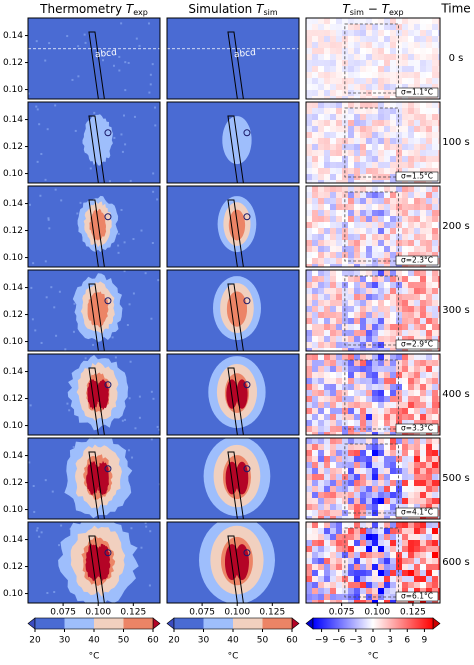 This screenshot has height=665, width=474. What do you see at coordinates (13, 120) in the screenshot?
I see `y-tick-label: 0.14` at bounding box center [13, 120].